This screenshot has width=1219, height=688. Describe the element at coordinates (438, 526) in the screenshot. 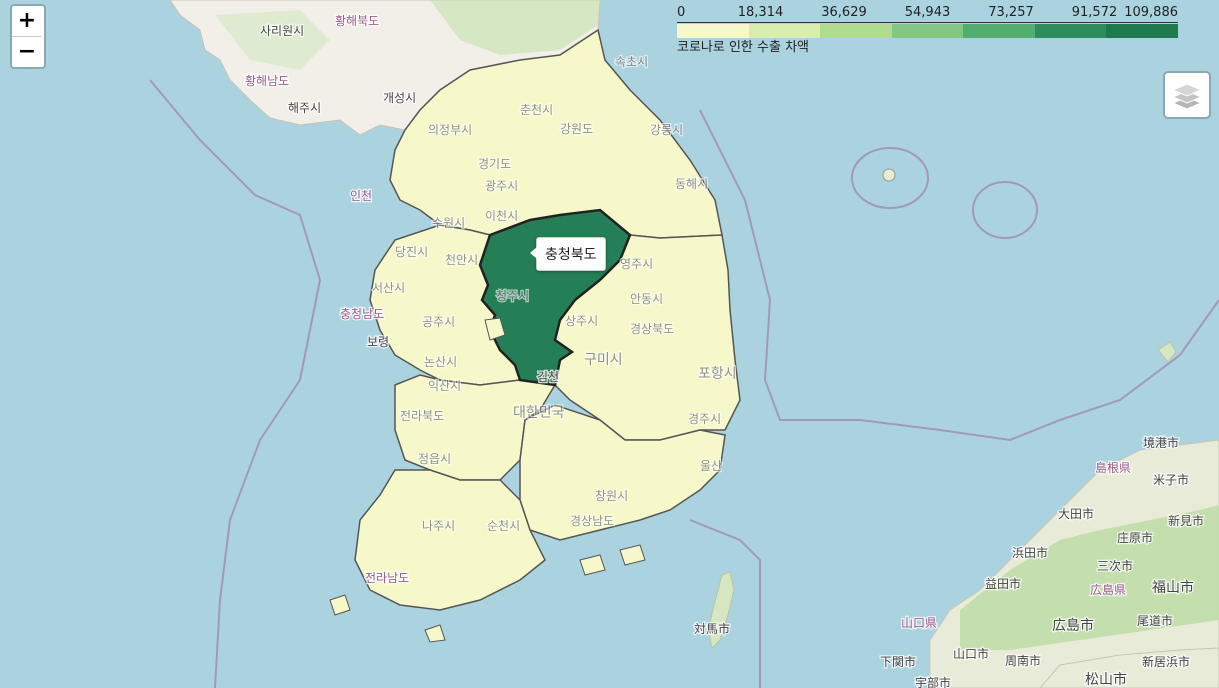

I see `map-label: 나주시` at that location.